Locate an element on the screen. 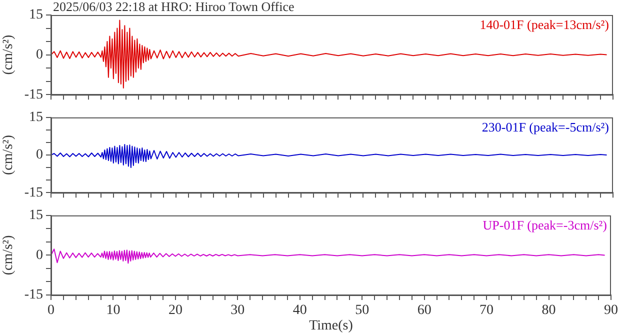 Image resolution: width=620 pixels, height=334 pixels. chart-title: 2025/06/03 22:18 at HRO: Hiroo Town Office is located at coordinates (173, 7).